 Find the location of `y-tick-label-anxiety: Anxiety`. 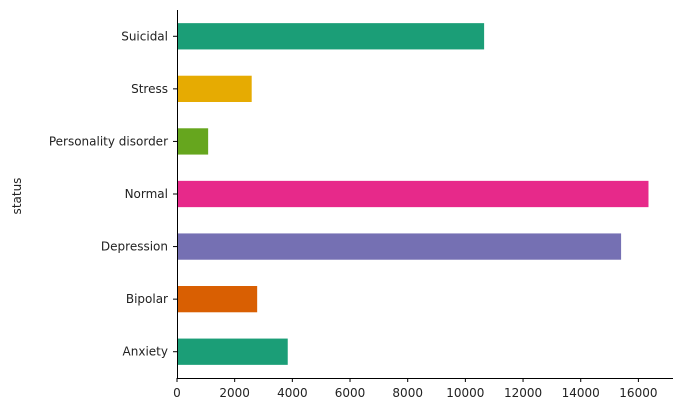

y-tick-label-anxiety: Anxiety is located at coordinates (145, 352).